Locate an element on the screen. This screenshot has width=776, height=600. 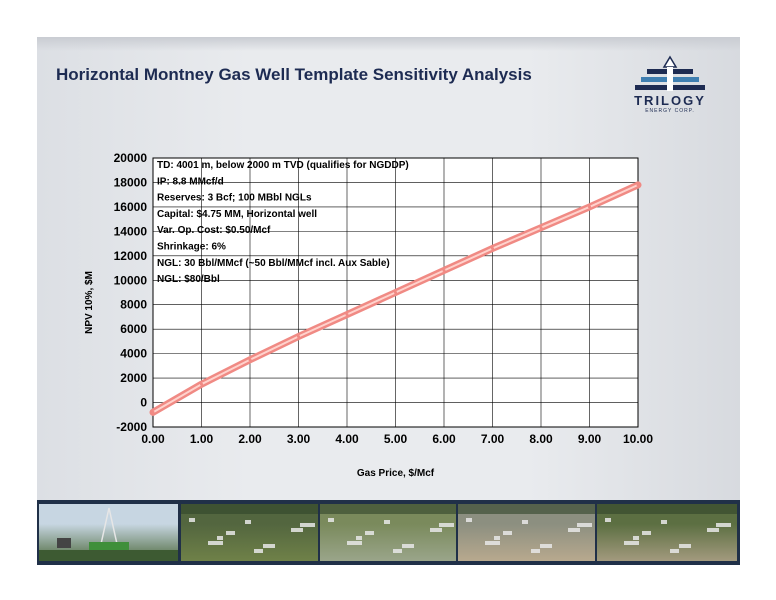
x-tick-label: 10.00 is located at coordinates (638, 439).